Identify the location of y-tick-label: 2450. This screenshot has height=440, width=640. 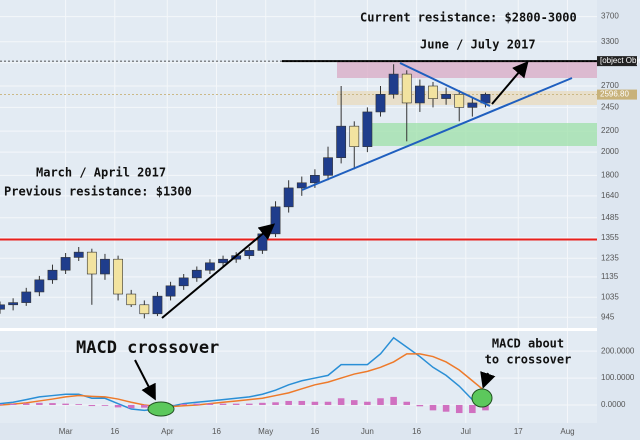
(610, 107).